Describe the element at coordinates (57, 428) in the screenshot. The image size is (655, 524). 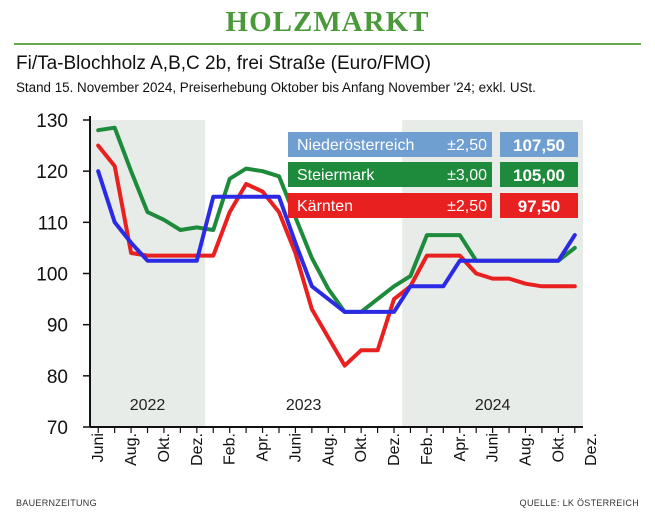
I see `y-tick-label: 70` at that location.